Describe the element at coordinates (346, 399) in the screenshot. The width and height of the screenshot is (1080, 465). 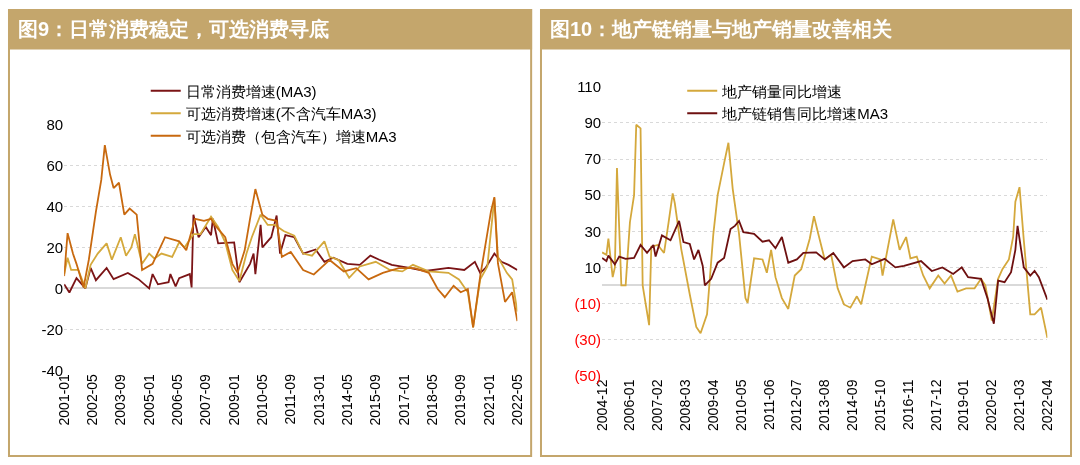
I see `x-tick-label: 2014-05` at that location.